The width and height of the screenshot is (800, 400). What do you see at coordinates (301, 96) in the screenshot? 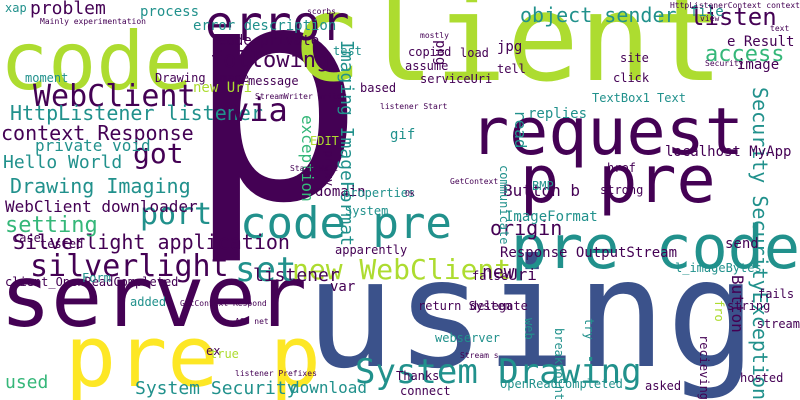
I see `word-streamwriter-writer: StreamWriter writer` at bounding box center [301, 96].